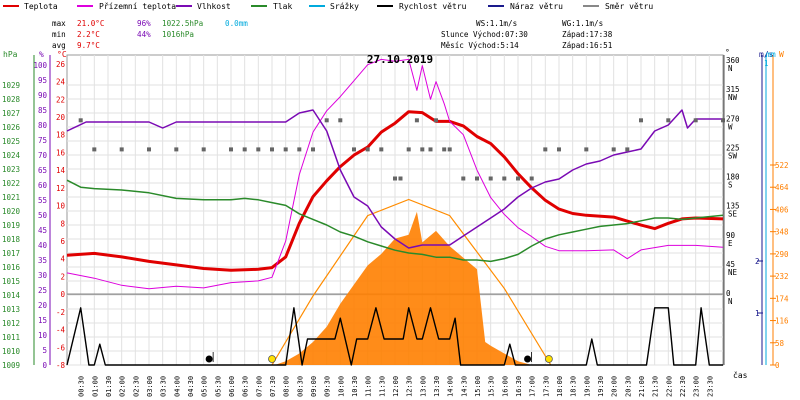 This screenshot has height=400, width=800. What do you see at coordinates (42, 320) in the screenshot?
I see `humidity-tick-label: 15` at bounding box center [42, 320].